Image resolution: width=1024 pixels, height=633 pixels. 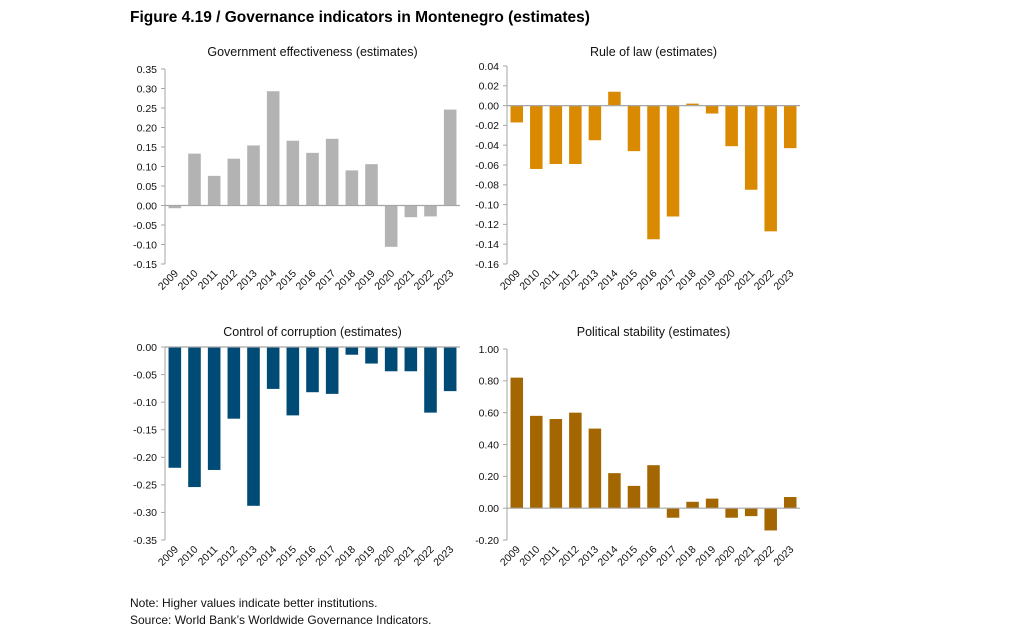 I want to click on y-tick-label: 0.15, so click(x=147, y=148).